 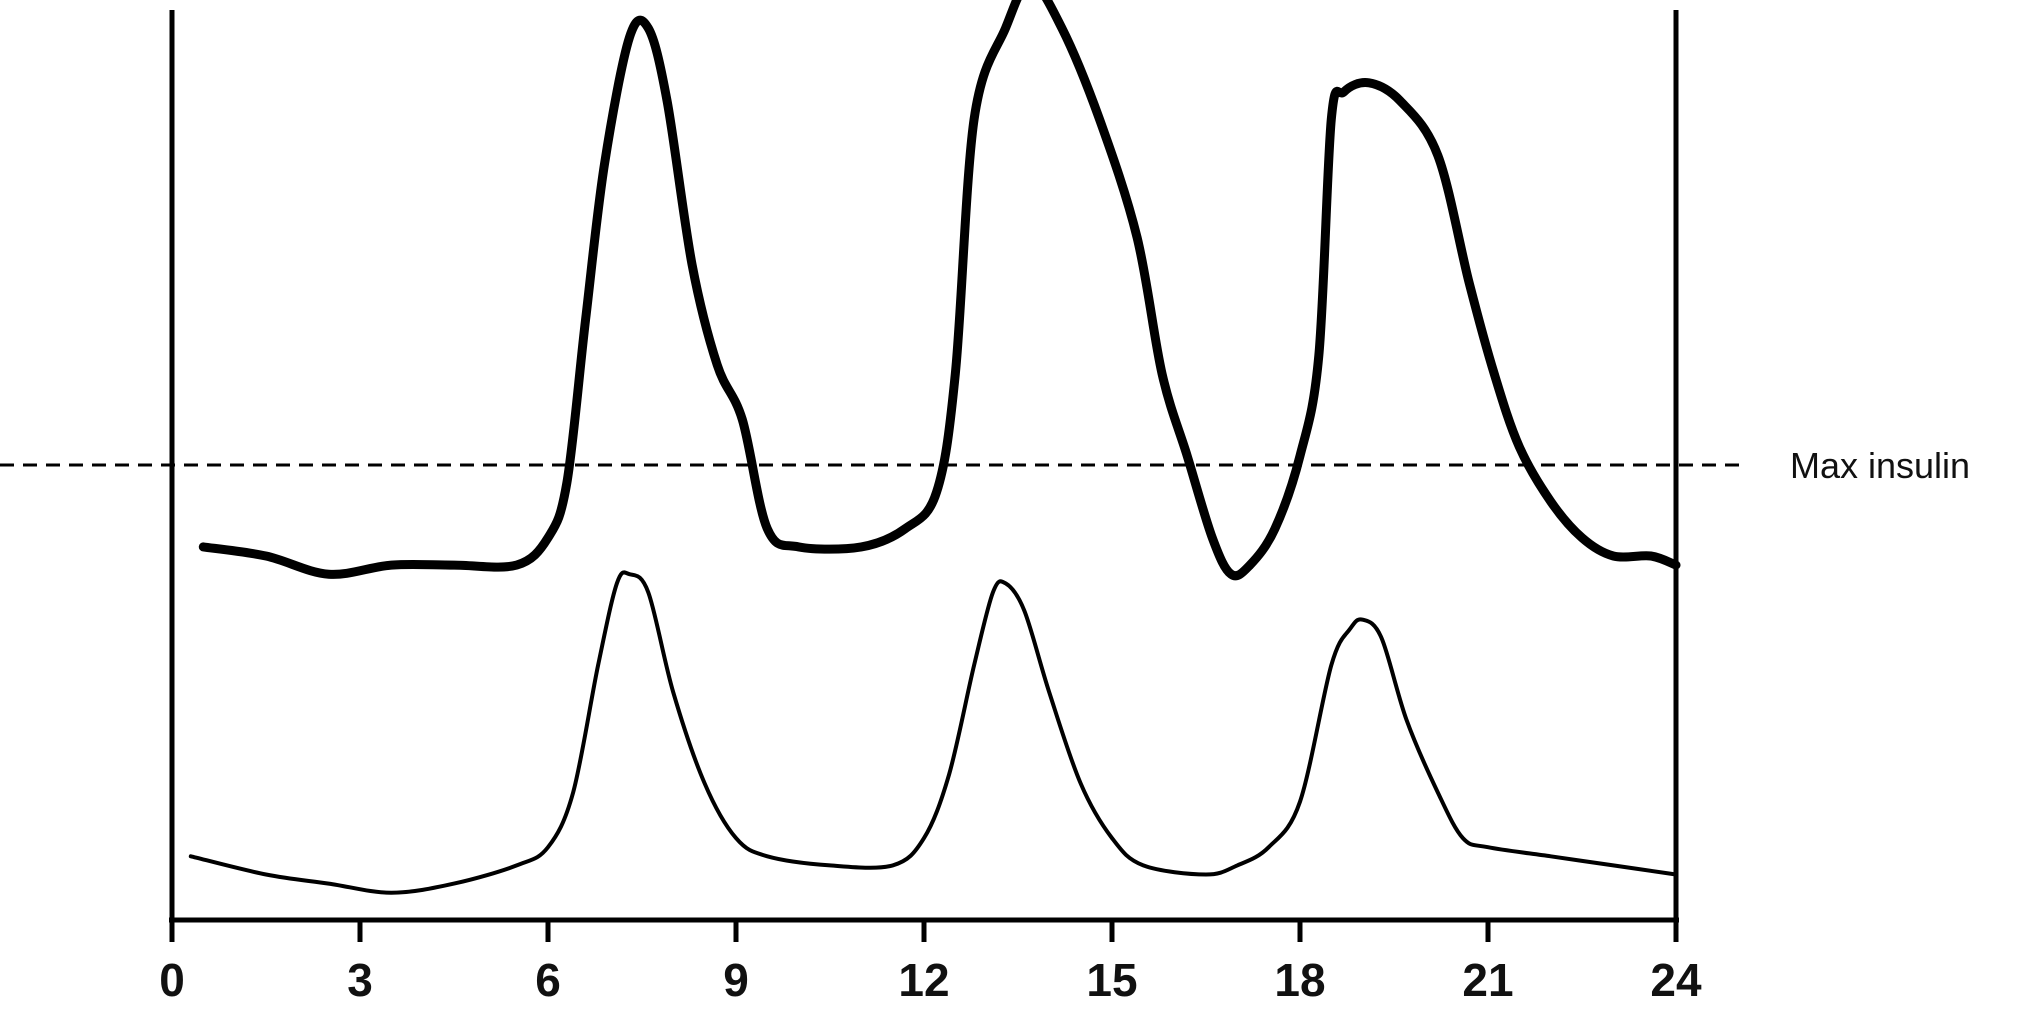 What do you see at coordinates (1111, 980) in the screenshot?
I see `x-tick-label: 15` at bounding box center [1111, 980].